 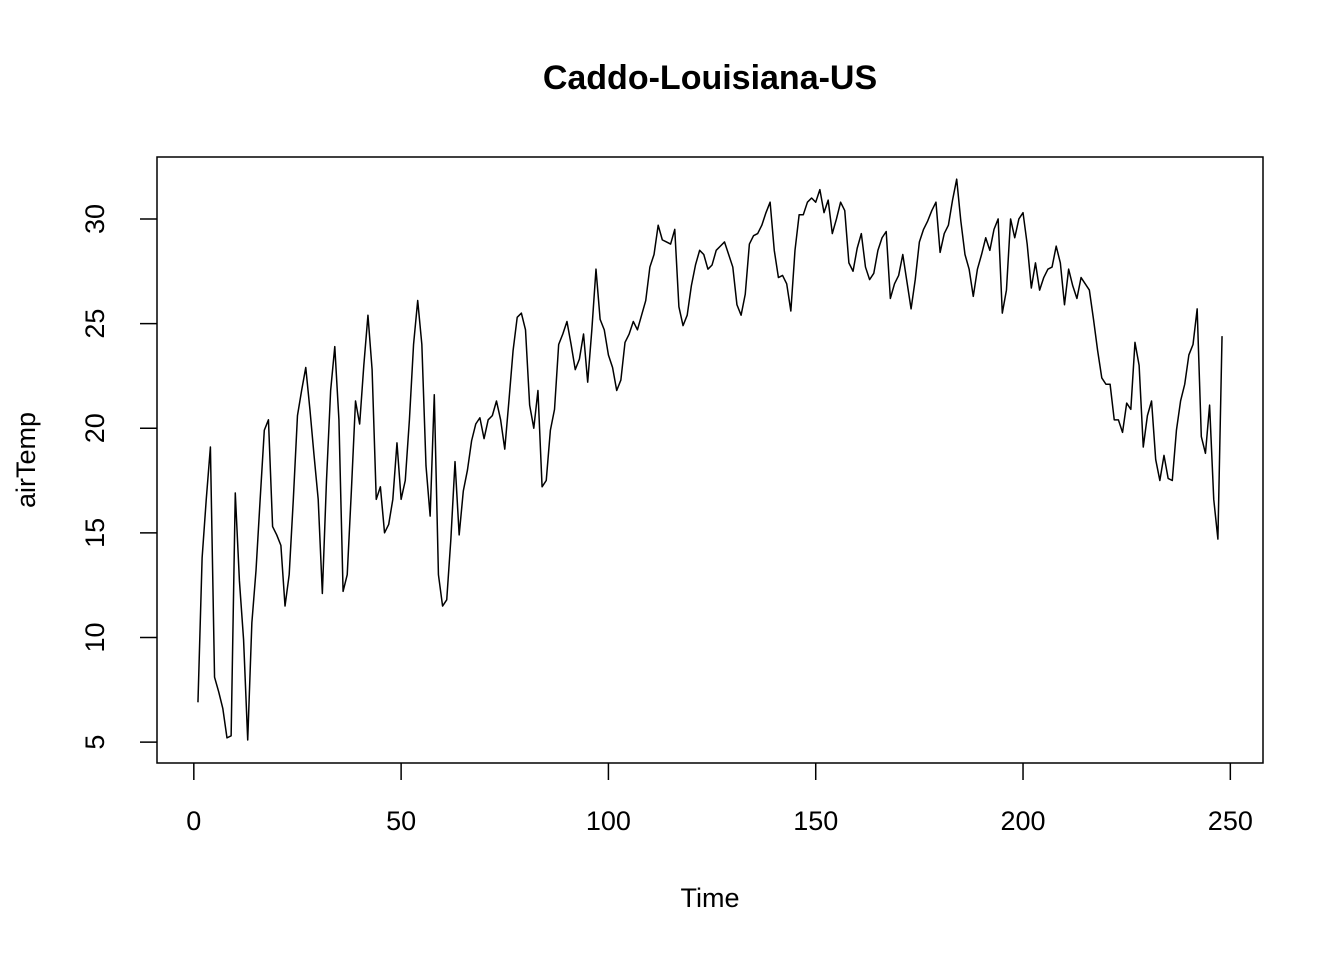 What do you see at coordinates (815, 821) in the screenshot?
I see `x-tick-label: 150` at bounding box center [815, 821].